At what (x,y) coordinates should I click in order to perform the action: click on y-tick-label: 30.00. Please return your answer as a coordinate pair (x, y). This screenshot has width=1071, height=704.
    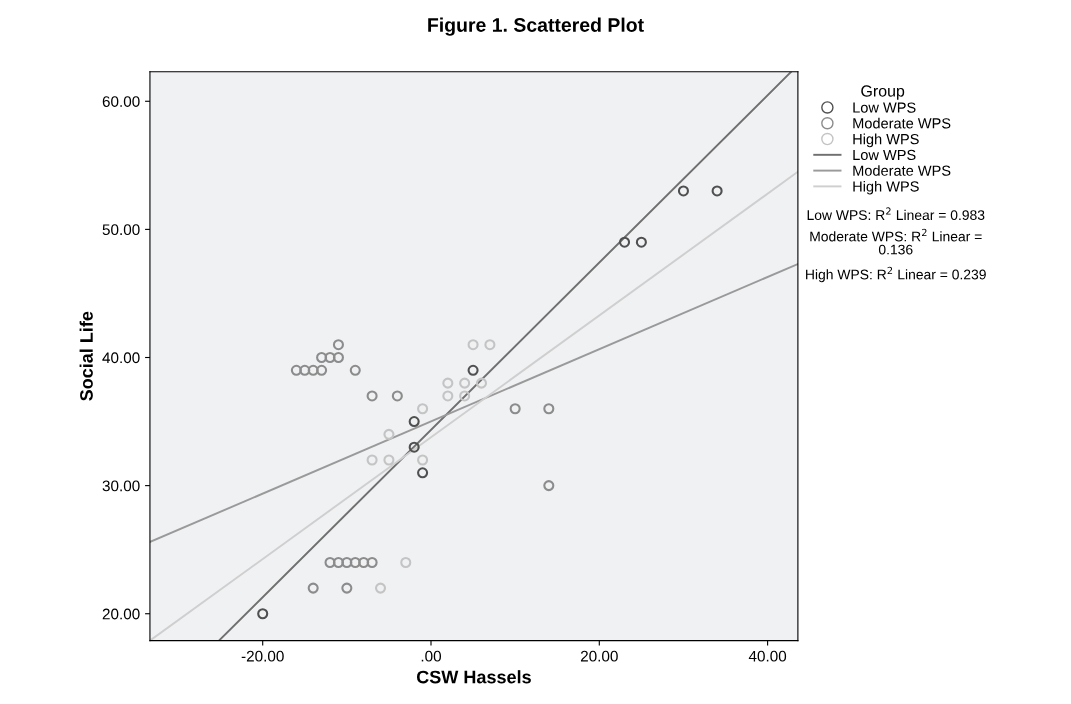
    Looking at the image, I should click on (121, 486).